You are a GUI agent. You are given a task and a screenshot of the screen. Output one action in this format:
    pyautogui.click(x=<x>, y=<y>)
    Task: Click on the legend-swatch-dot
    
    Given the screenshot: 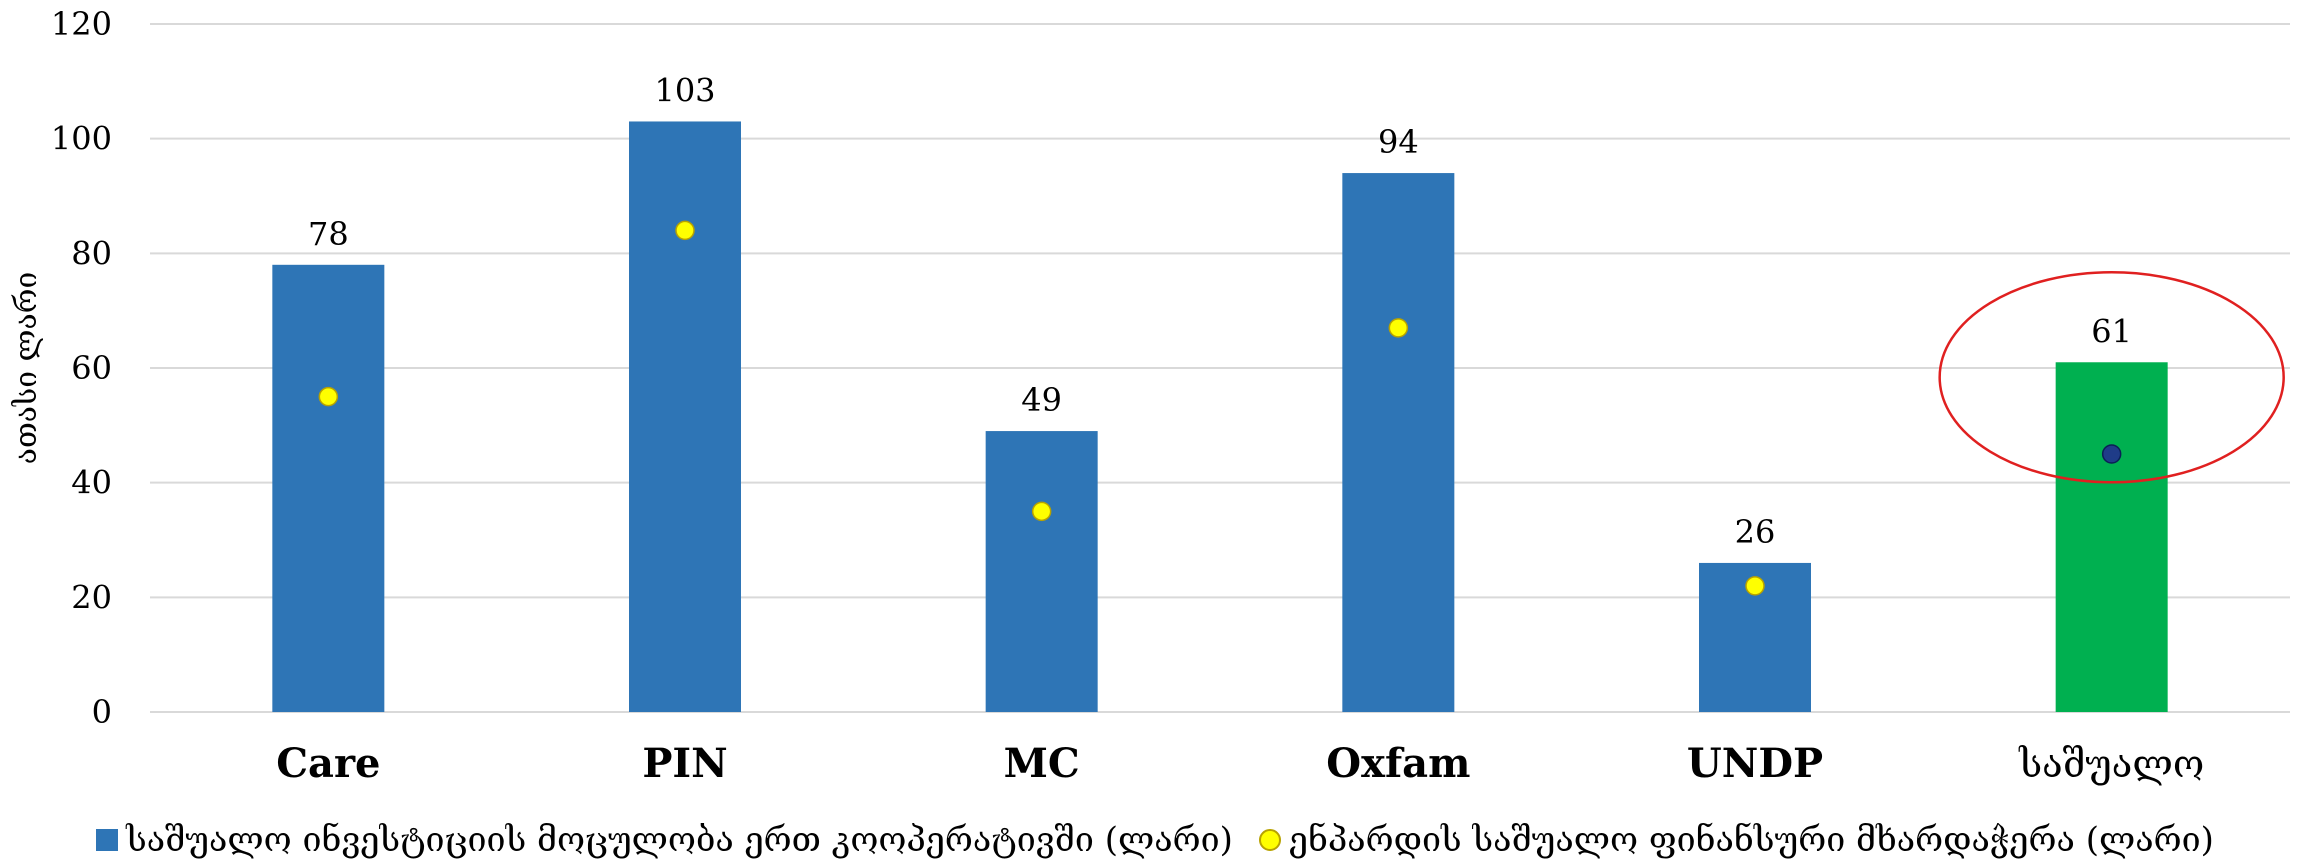 What is the action you would take?
    pyautogui.click(x=1269, y=840)
    